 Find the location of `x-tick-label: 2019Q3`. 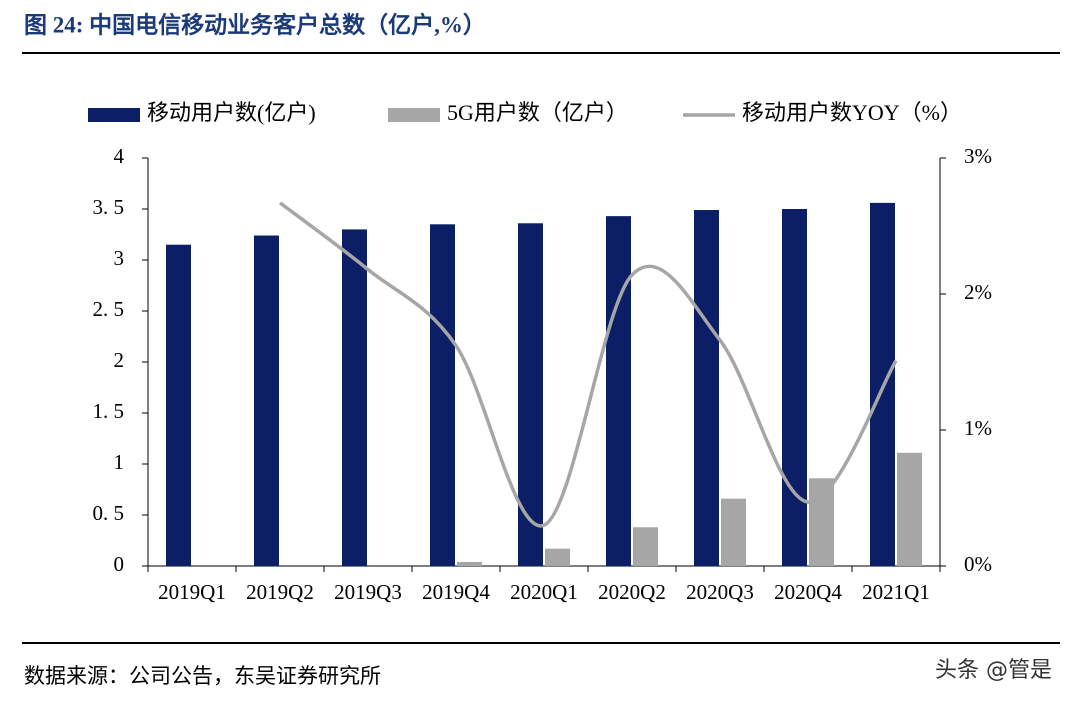

x-tick-label: 2019Q3 is located at coordinates (368, 592).